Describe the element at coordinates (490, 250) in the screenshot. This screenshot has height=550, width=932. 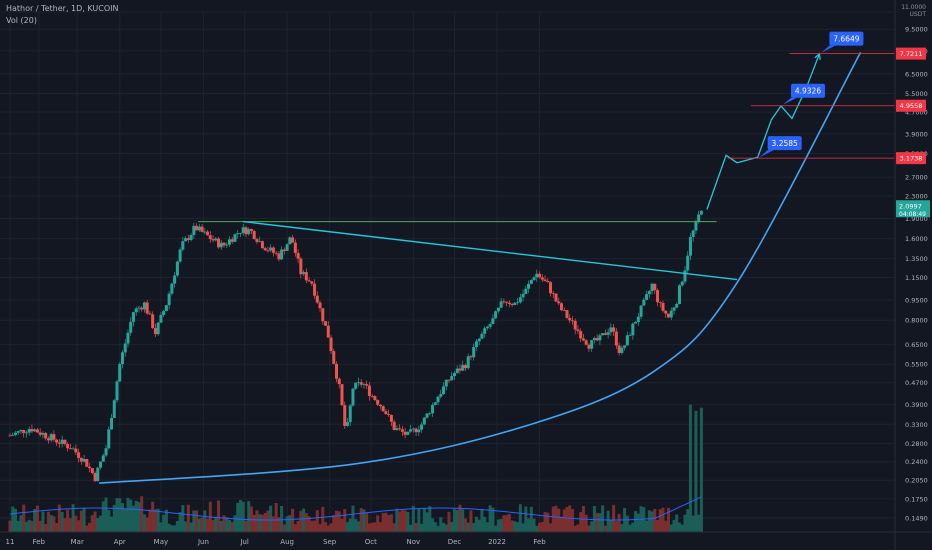
I see `descending-trendline` at that location.